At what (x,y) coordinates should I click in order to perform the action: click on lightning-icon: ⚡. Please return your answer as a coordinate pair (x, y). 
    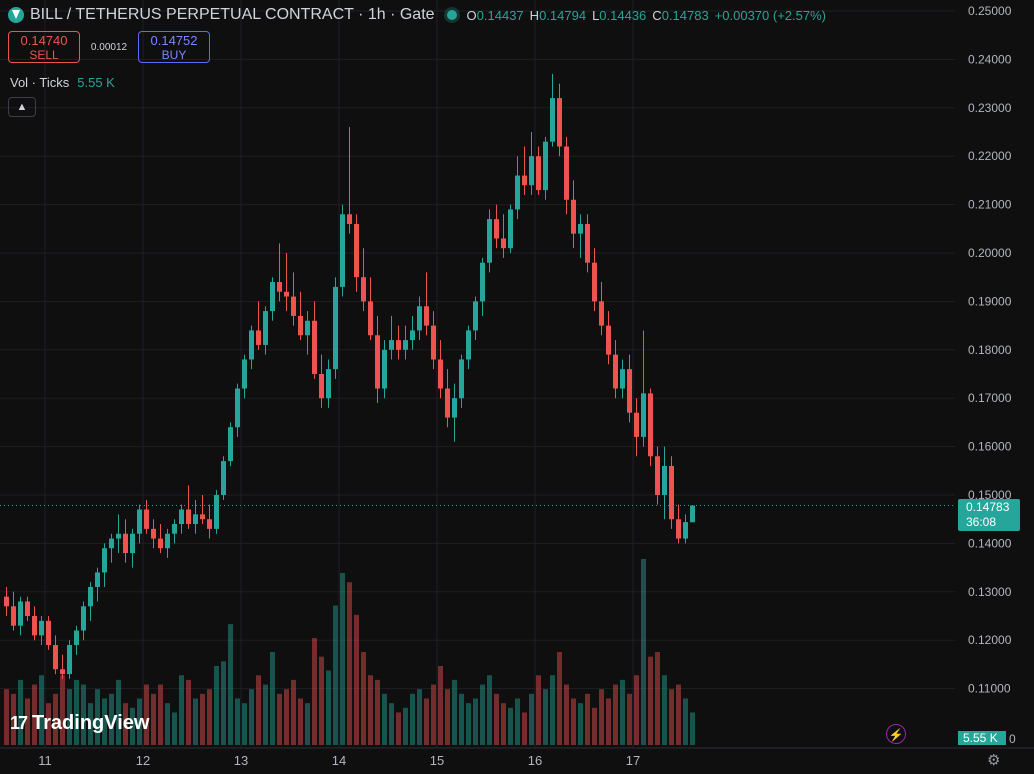
    Looking at the image, I should click on (896, 734).